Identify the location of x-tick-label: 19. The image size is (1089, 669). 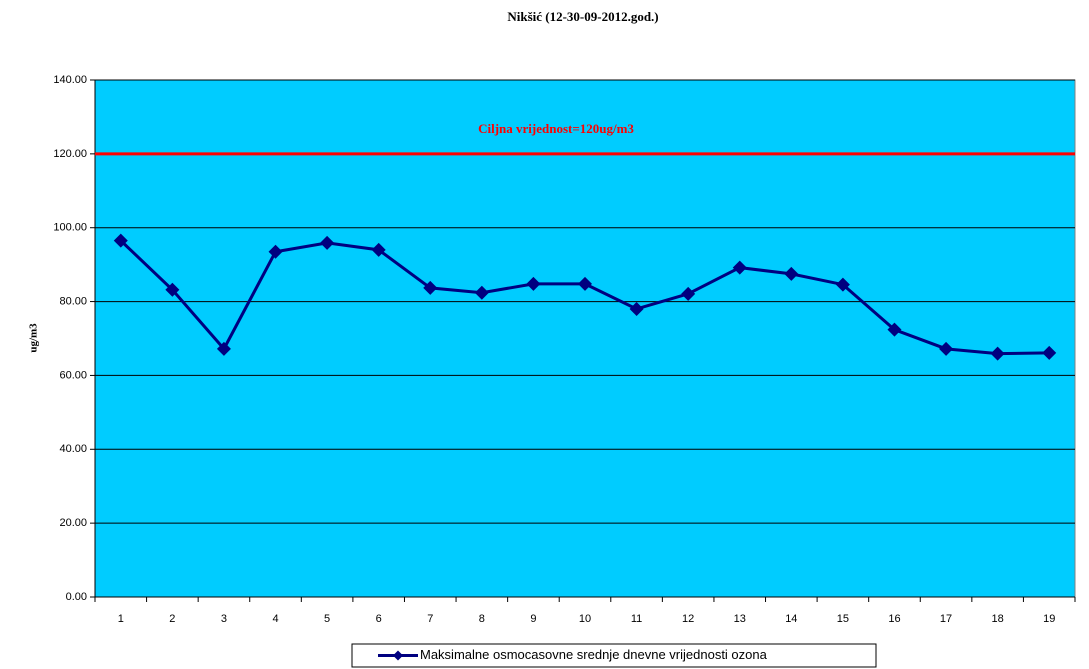
(1049, 619).